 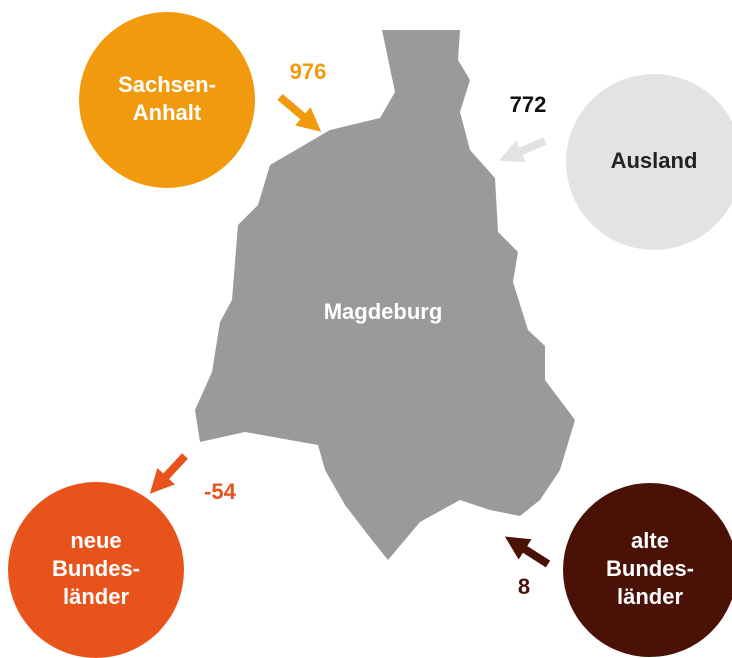 What do you see at coordinates (650, 540) in the screenshot?
I see `node-label: alte` at bounding box center [650, 540].